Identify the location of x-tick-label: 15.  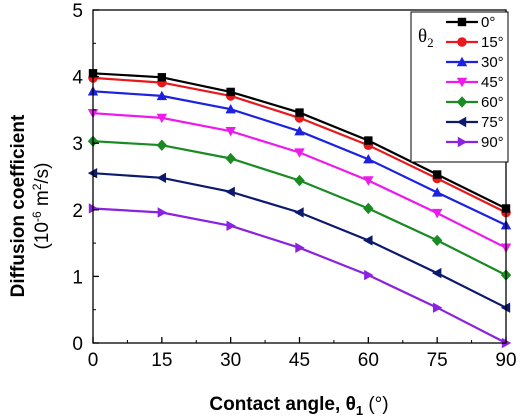
(161, 360).